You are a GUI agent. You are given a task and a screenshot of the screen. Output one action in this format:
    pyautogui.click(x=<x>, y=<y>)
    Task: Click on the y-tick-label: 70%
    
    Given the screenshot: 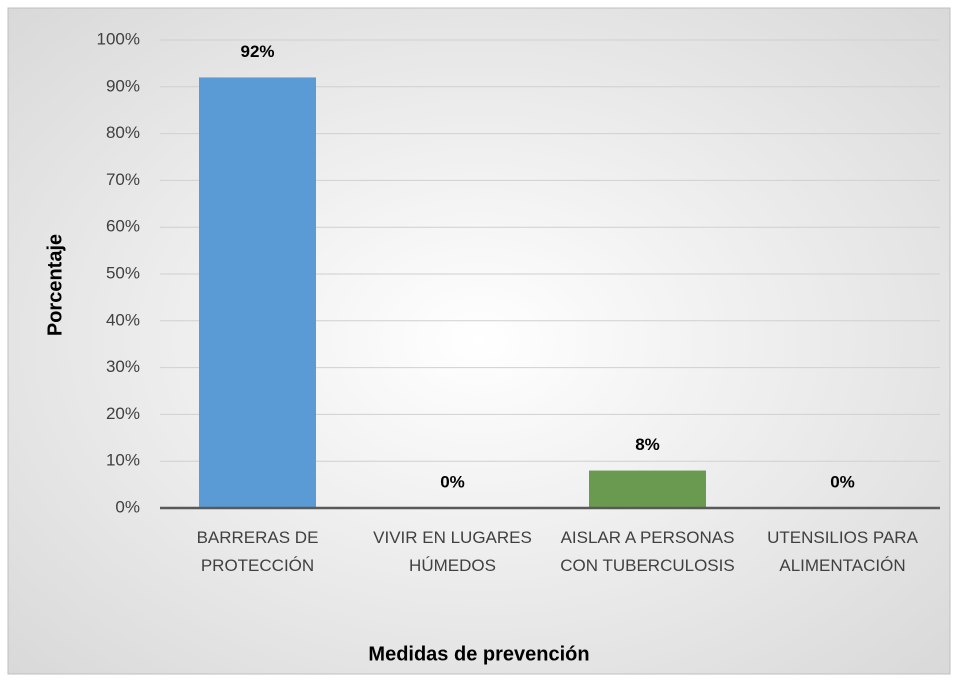 What is the action you would take?
    pyautogui.click(x=123, y=179)
    